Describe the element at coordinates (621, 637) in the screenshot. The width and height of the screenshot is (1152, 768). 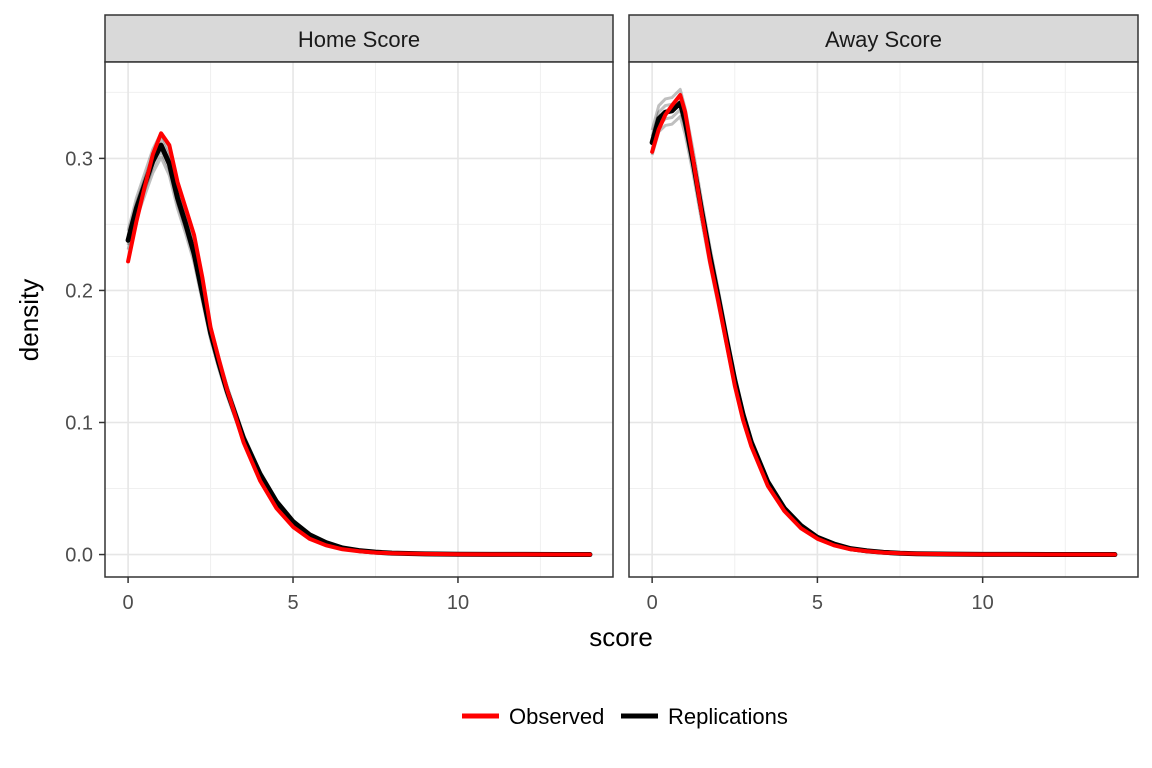
I see `x-axis-title: score` at that location.